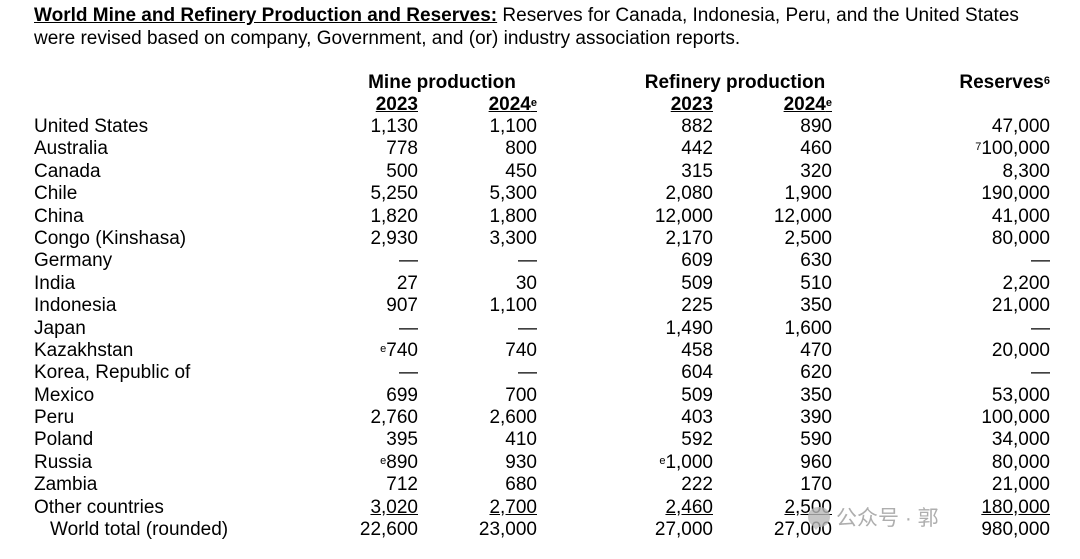  I want to click on cell-refinery-2023: 225, so click(697, 306).